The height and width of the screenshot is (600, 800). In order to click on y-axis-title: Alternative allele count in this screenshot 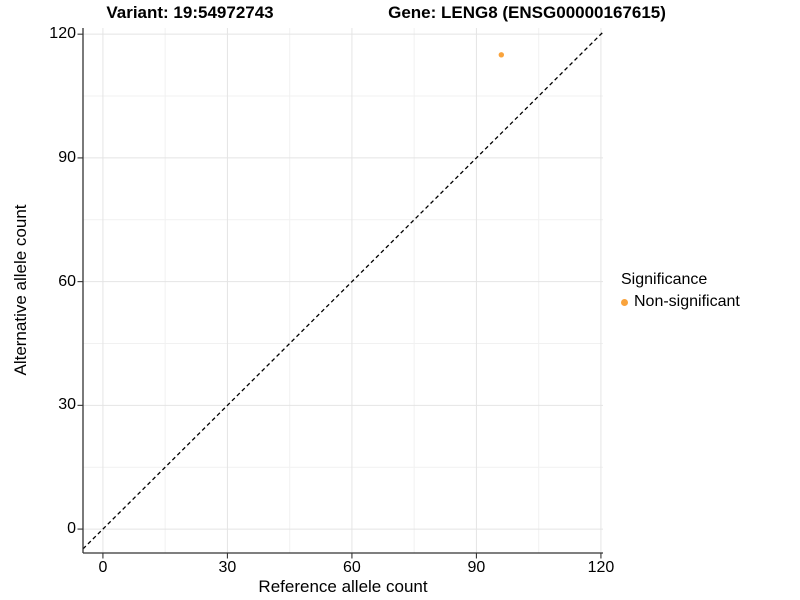, I will do `click(20, 290)`.